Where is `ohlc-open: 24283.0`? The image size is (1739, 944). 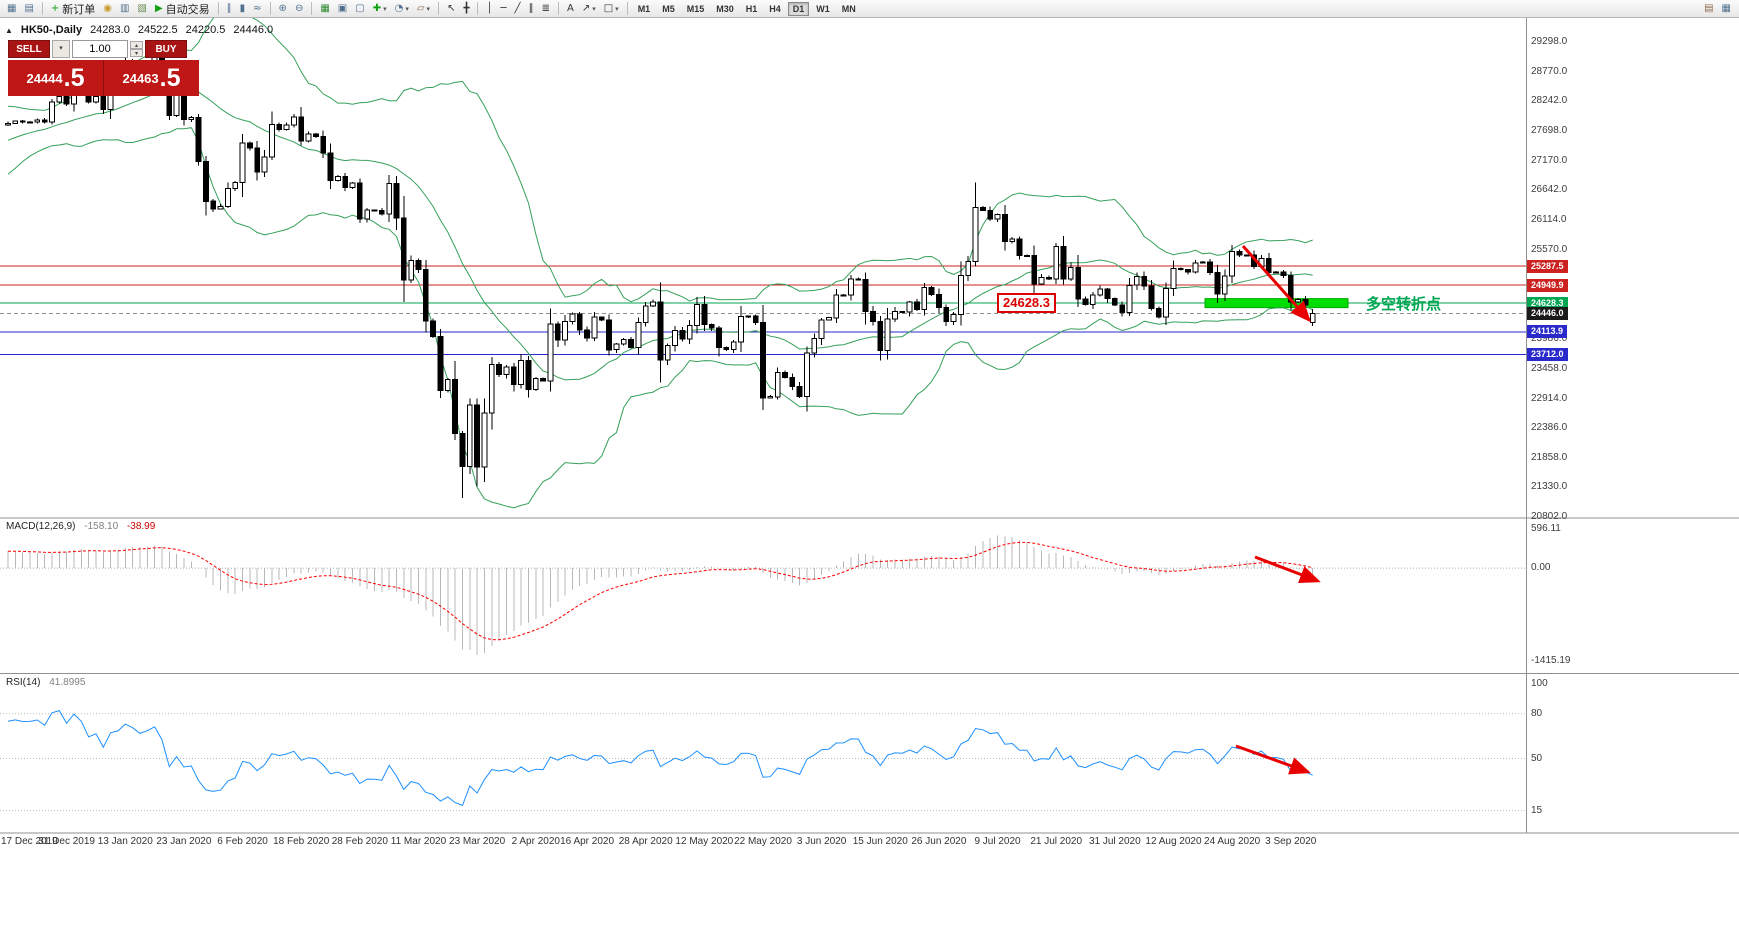 ohlc-open: 24283.0 is located at coordinates (110, 30).